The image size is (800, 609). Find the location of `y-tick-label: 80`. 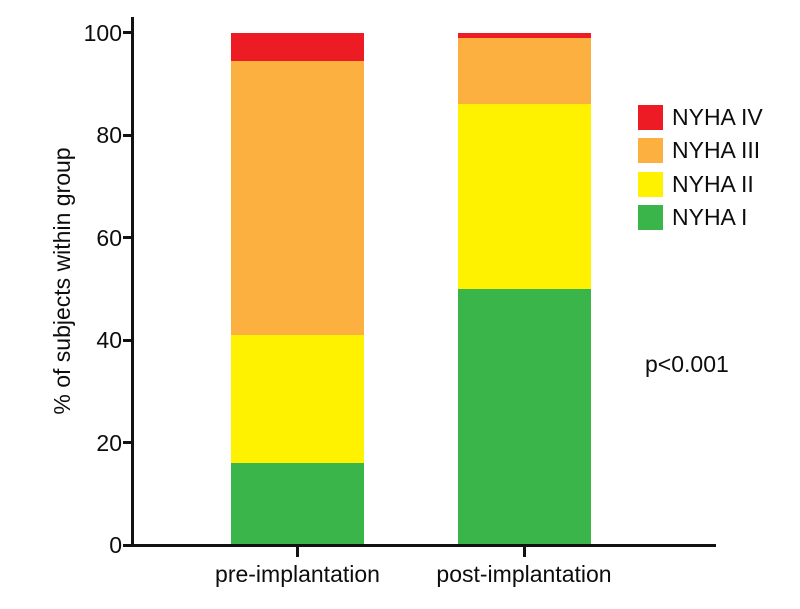

y-tick-label: 80 is located at coordinates (109, 135).